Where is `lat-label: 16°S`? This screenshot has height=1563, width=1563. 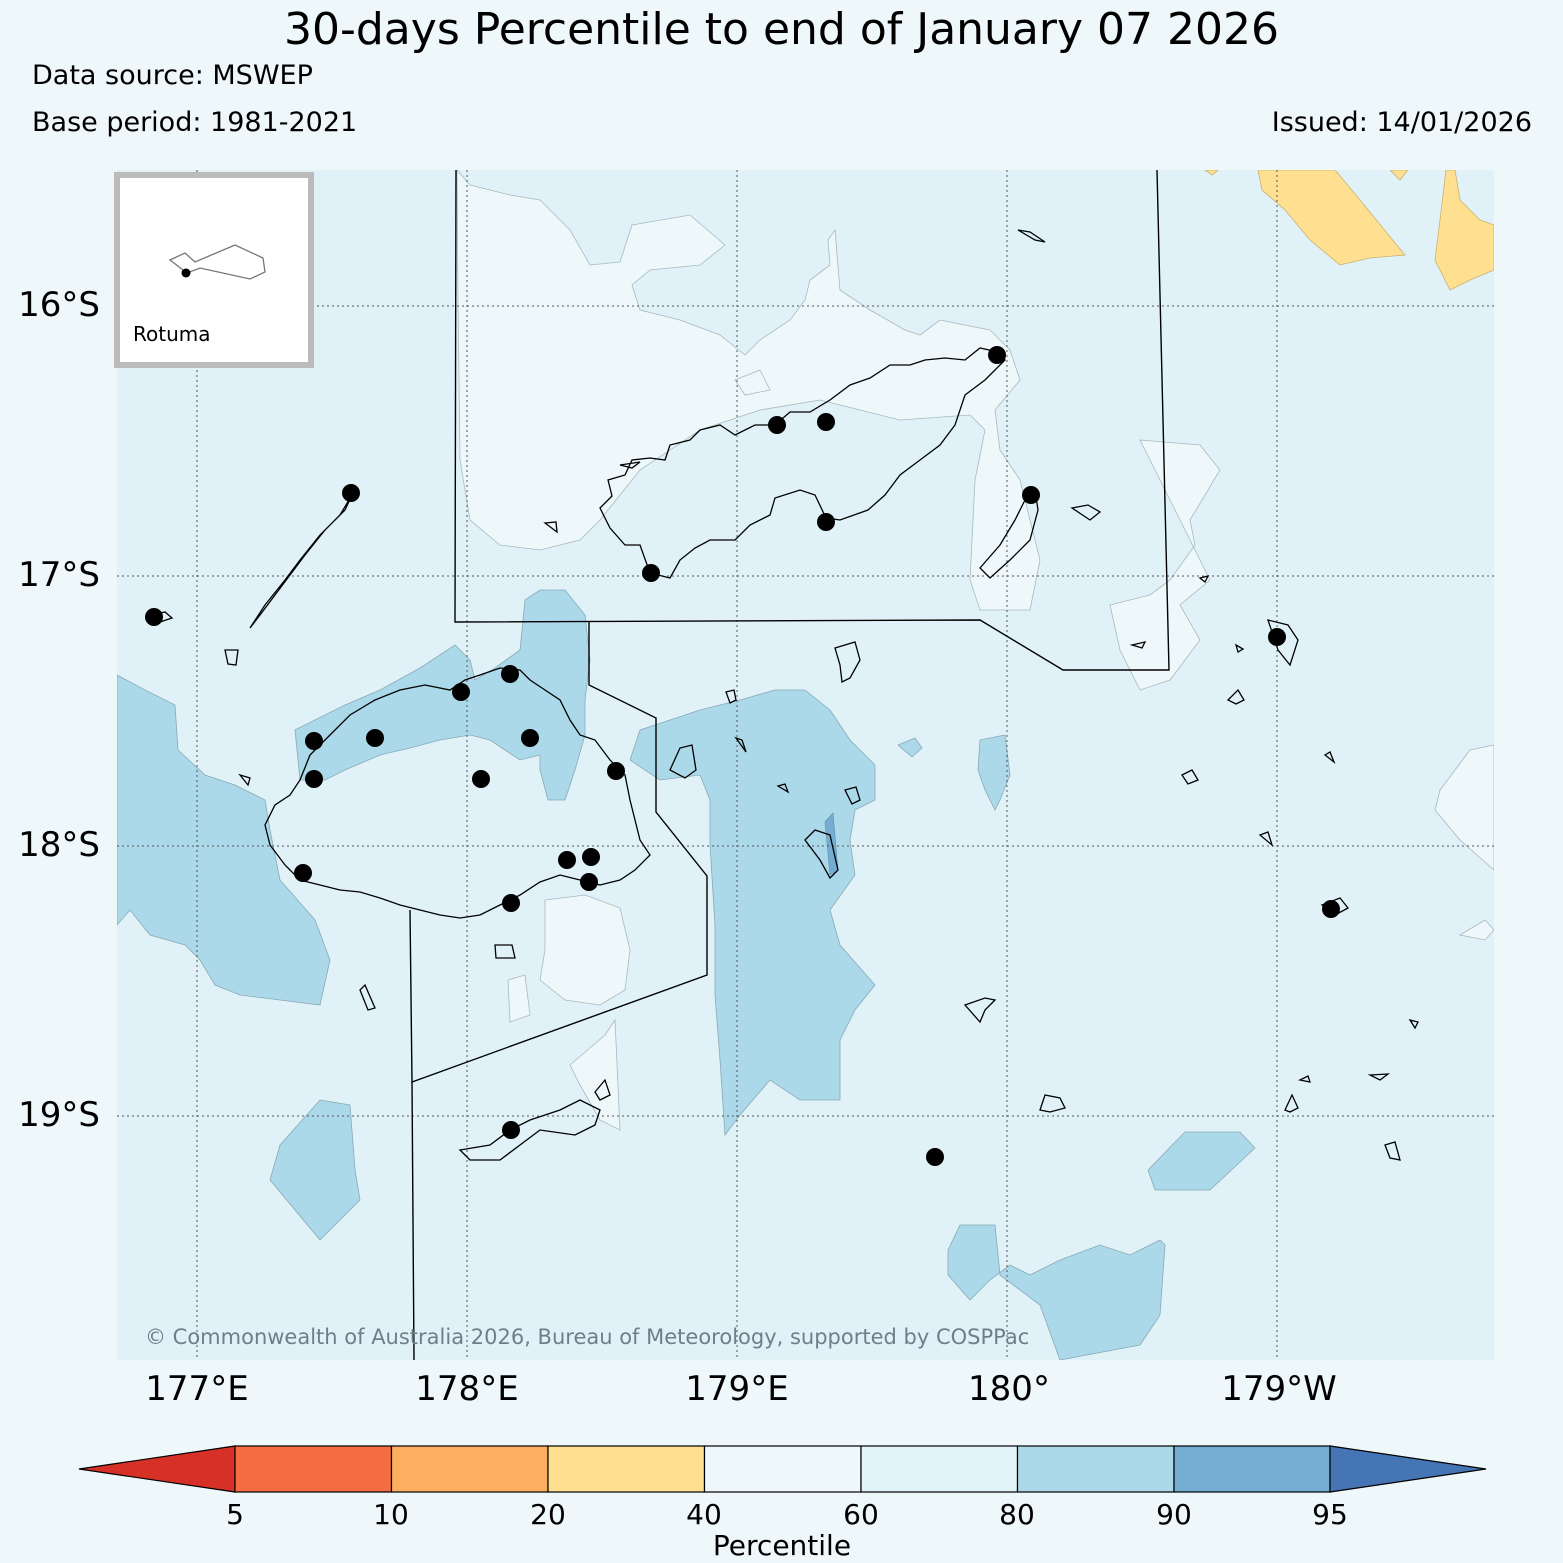
lat-label: 16°S is located at coordinates (59, 305).